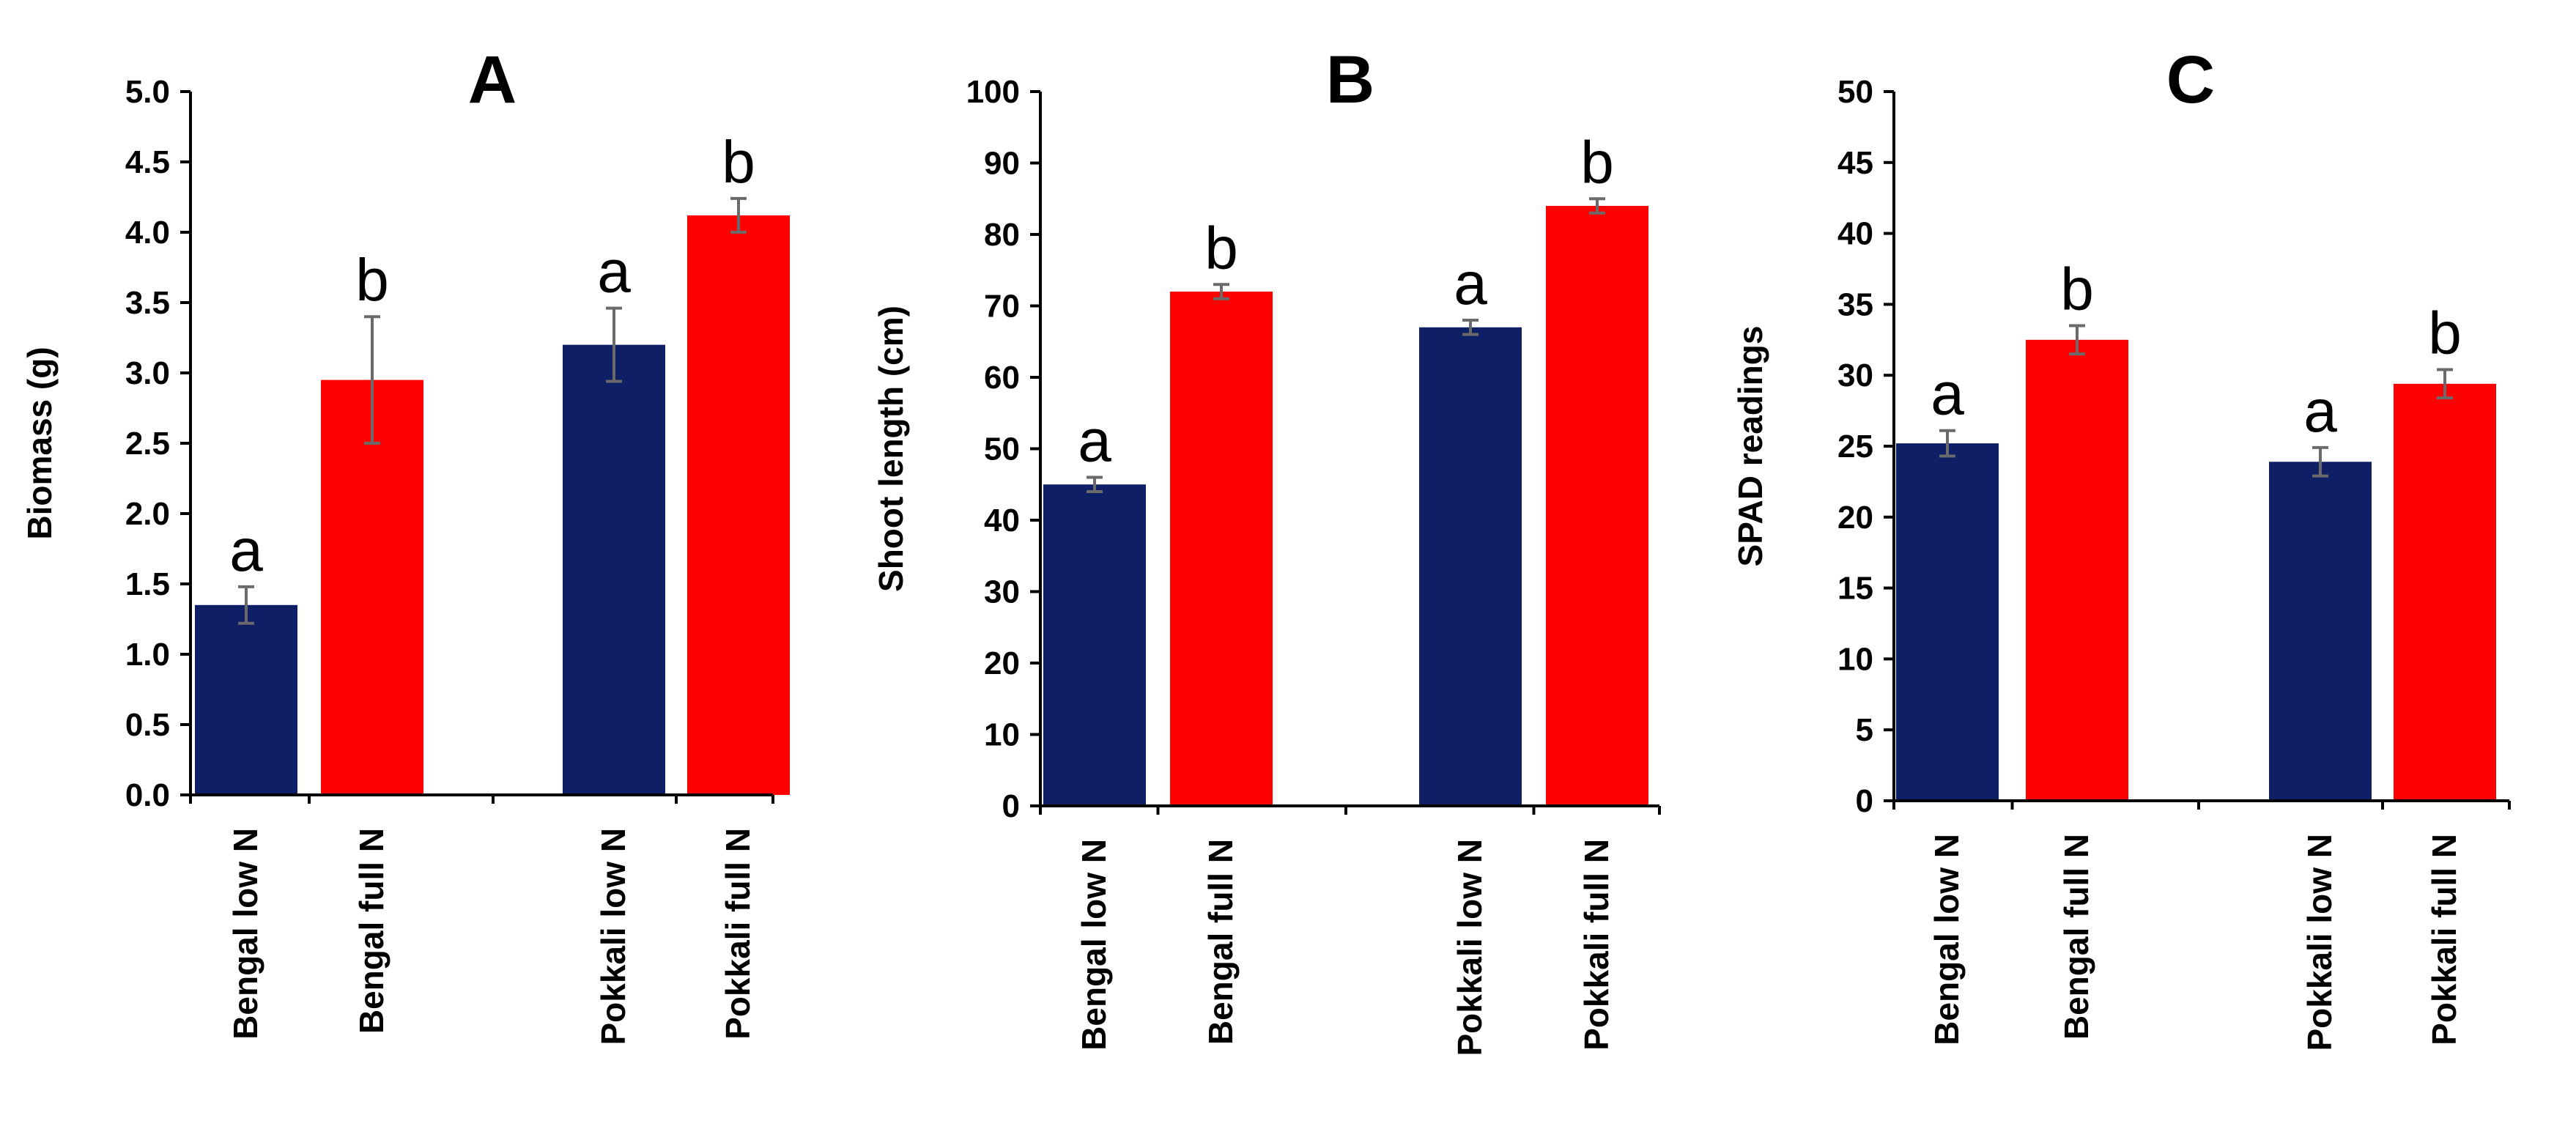 This screenshot has height=1129, width=2576. Describe the element at coordinates (1855, 163) in the screenshot. I see `y-tick-label: 45` at that location.